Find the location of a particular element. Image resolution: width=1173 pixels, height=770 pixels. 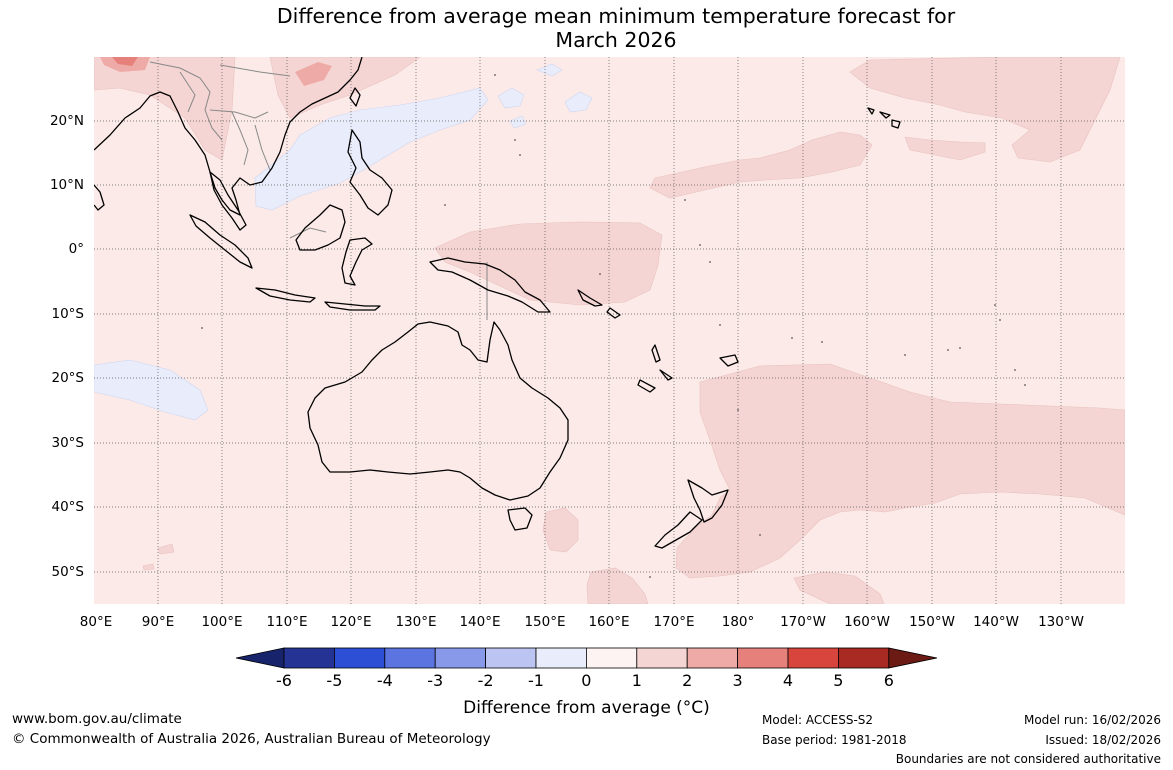

lat-label-30s: 30°S is located at coordinates (68, 443).